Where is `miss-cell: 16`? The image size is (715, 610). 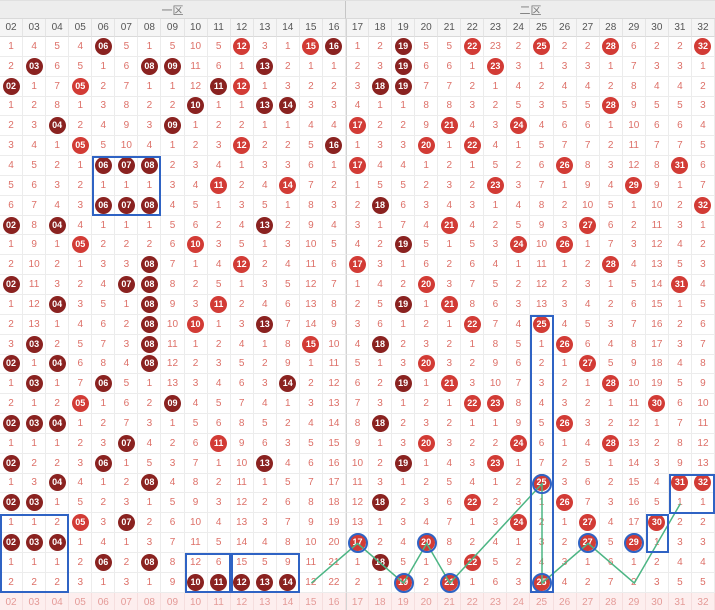
miss-cell: 16 is located at coordinates (657, 324).